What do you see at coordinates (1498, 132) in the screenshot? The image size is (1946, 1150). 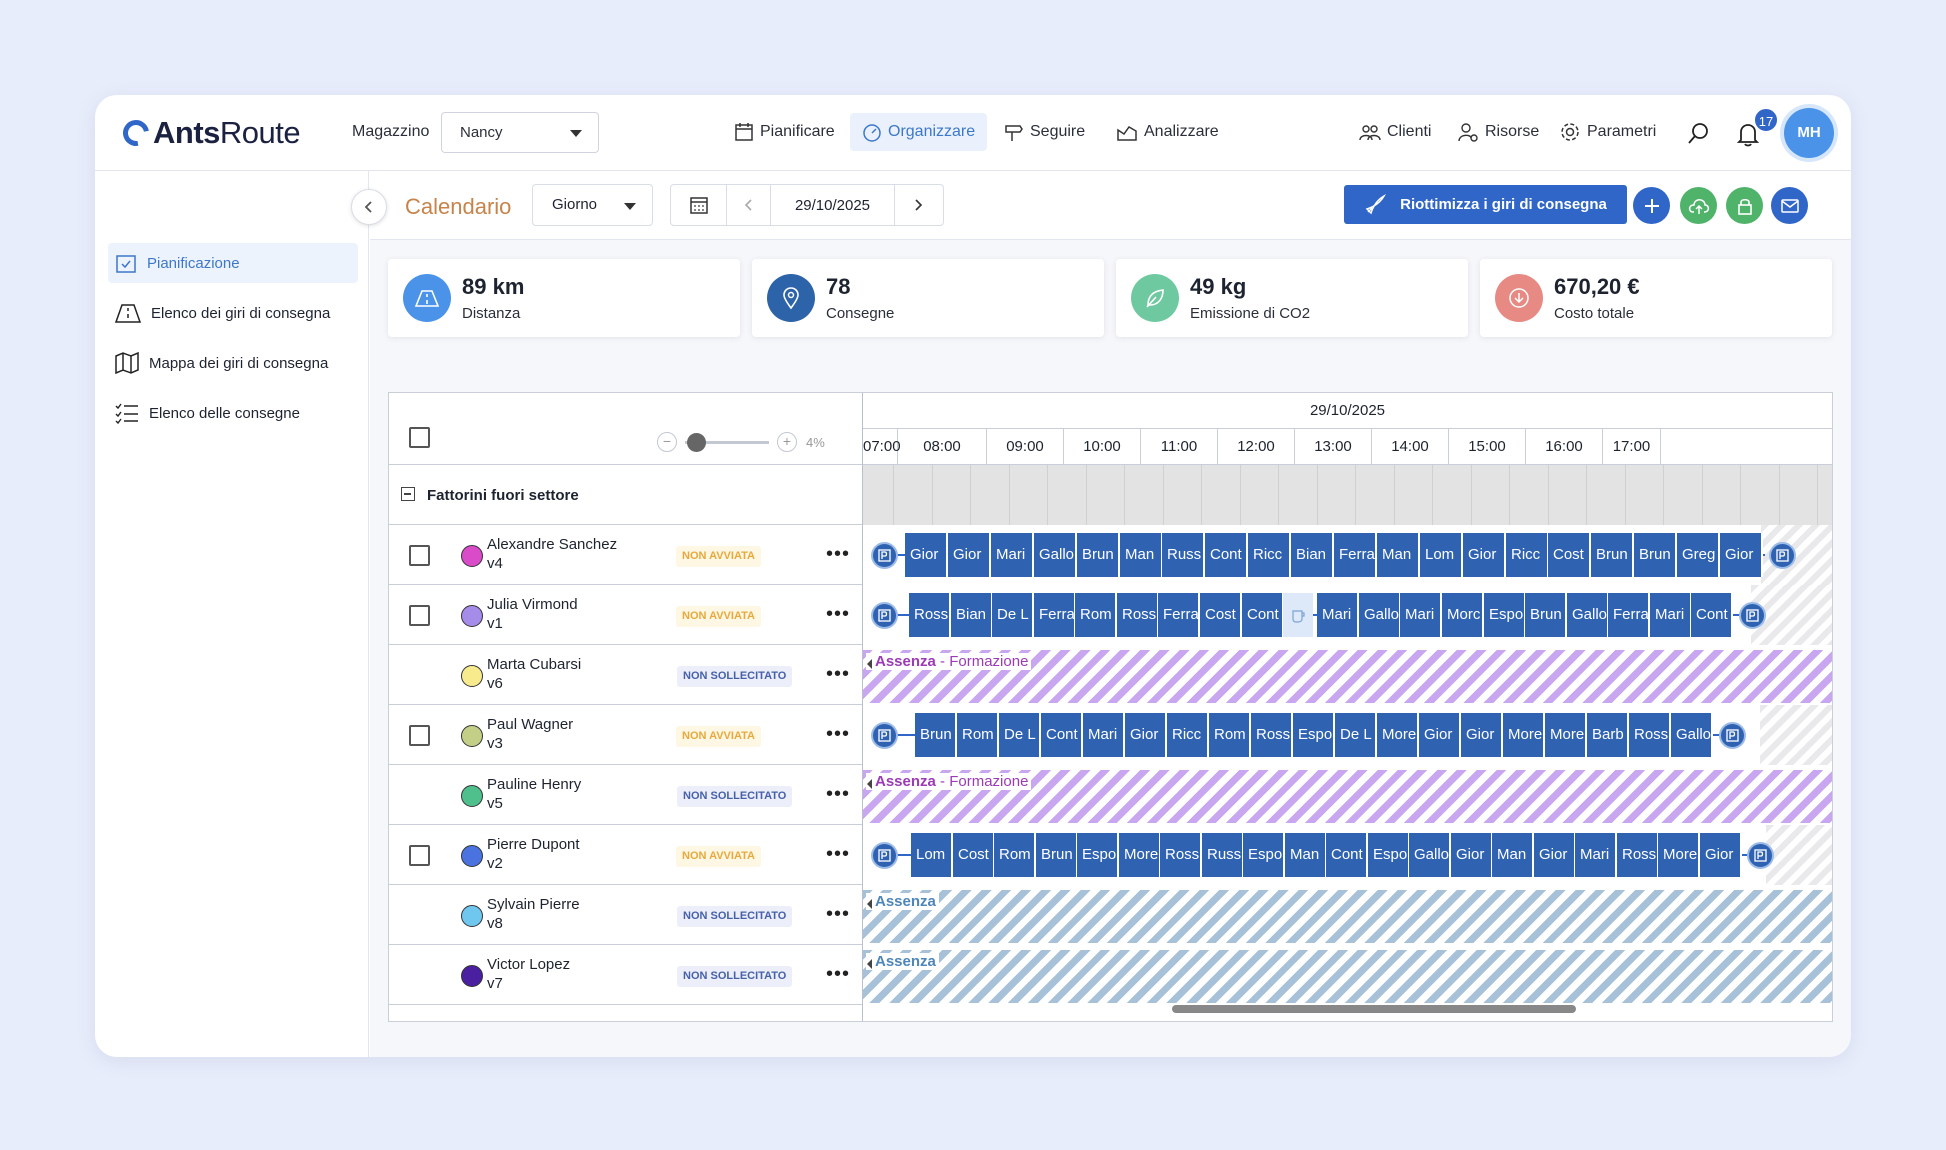 I see `nav-risorse: Risorse` at bounding box center [1498, 132].